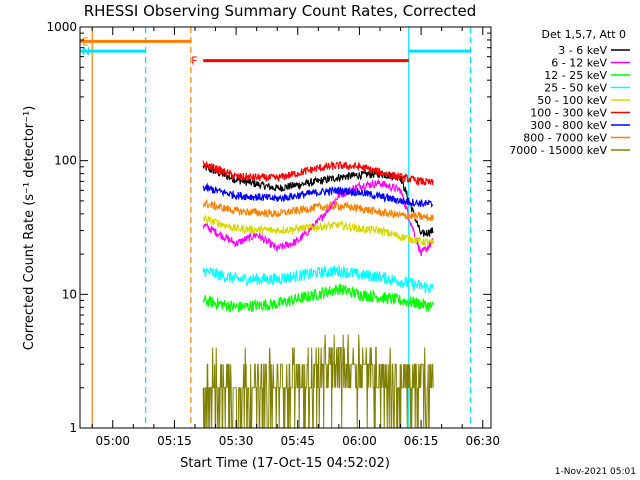  I want to click on x-tick-label: 06:00, so click(359, 441).